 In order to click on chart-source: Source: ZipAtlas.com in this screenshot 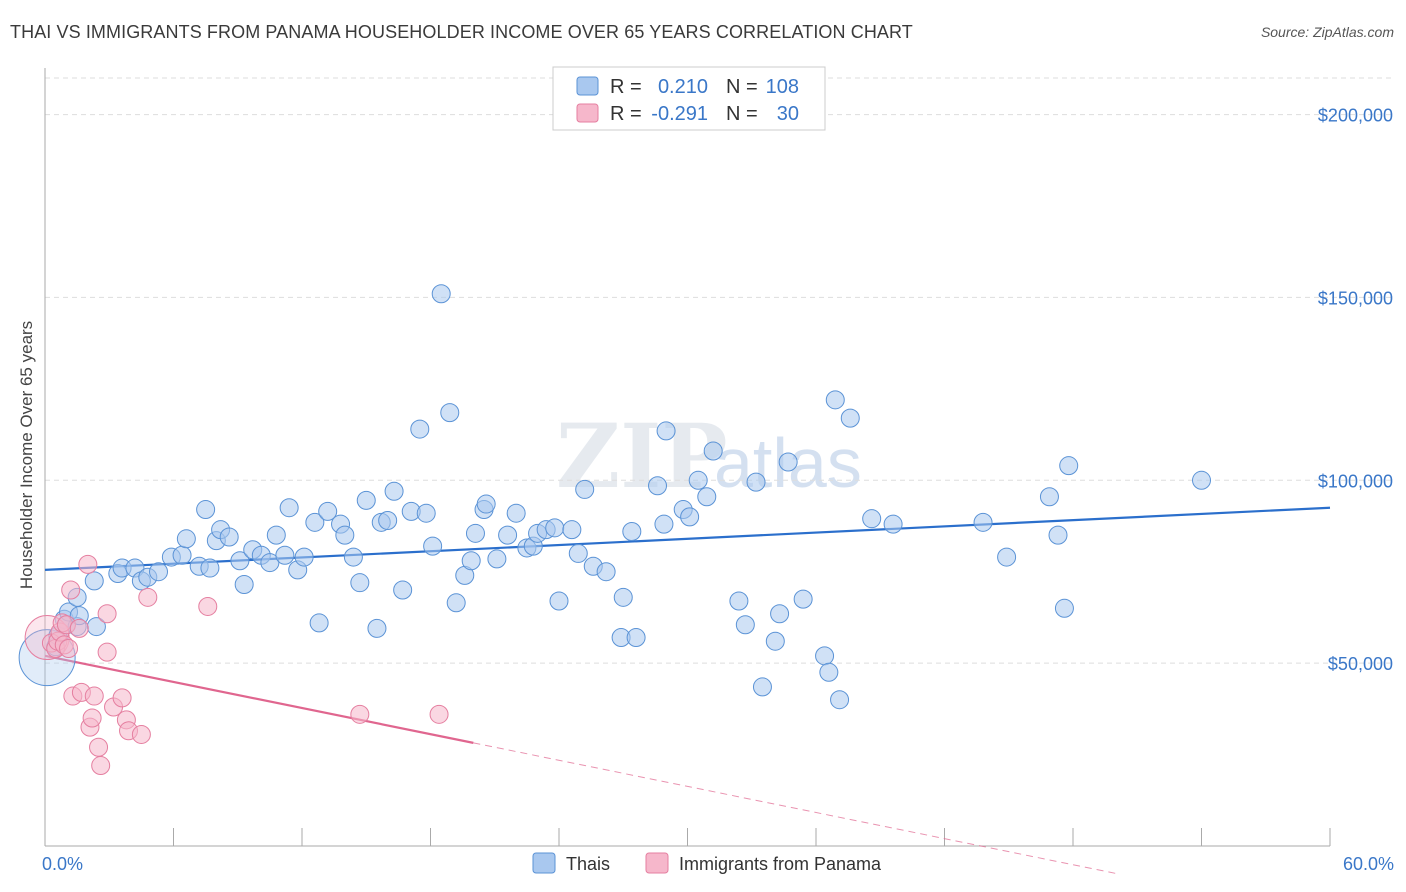, I will do `click(1327, 32)`.